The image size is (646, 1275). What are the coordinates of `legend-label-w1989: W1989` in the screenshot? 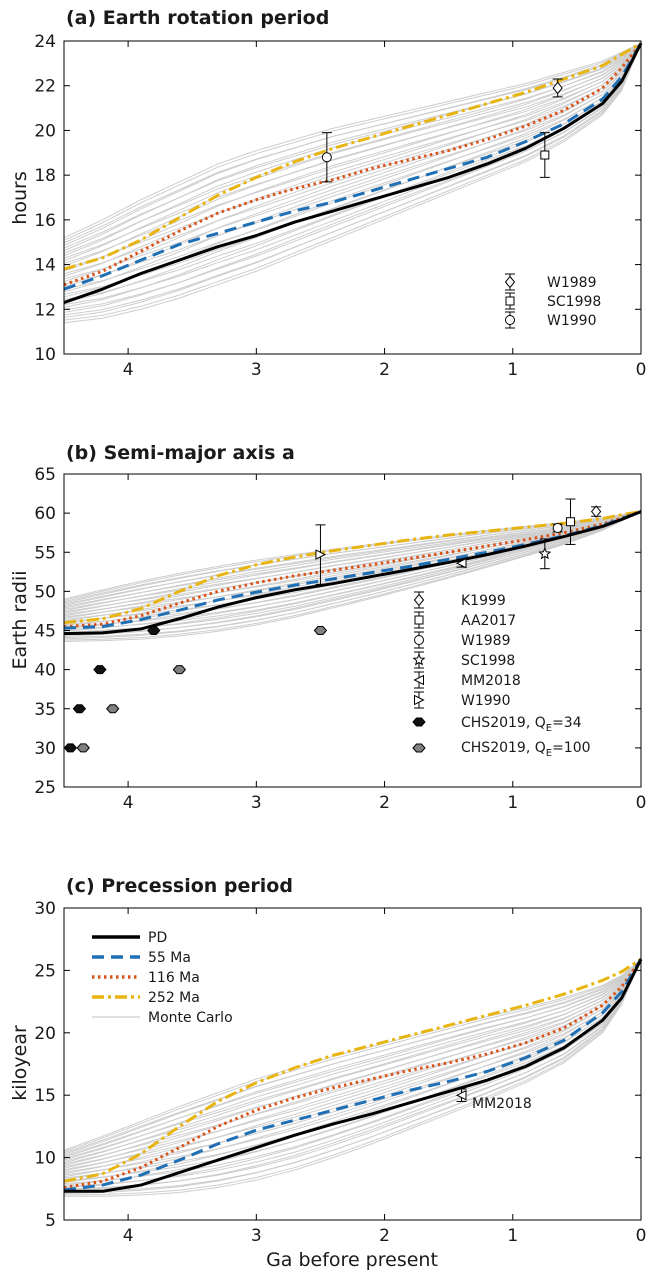 It's located at (571, 283).